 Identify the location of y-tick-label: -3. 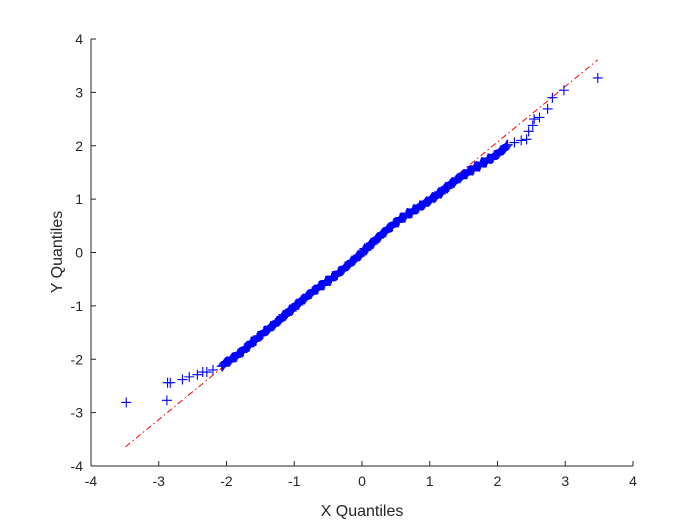
(77, 413).